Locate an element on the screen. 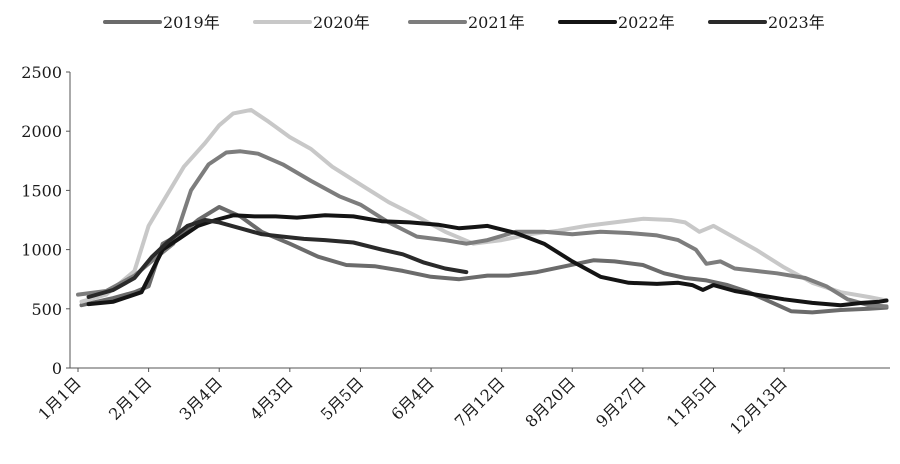 This screenshot has width=900, height=464. x-tick-label: 5月5日 is located at coordinates (342, 398).